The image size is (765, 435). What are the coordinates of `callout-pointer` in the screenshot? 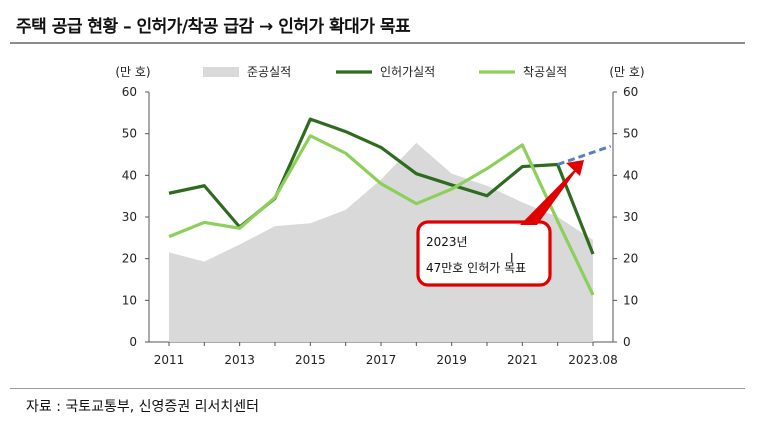 It's located at (552, 192).